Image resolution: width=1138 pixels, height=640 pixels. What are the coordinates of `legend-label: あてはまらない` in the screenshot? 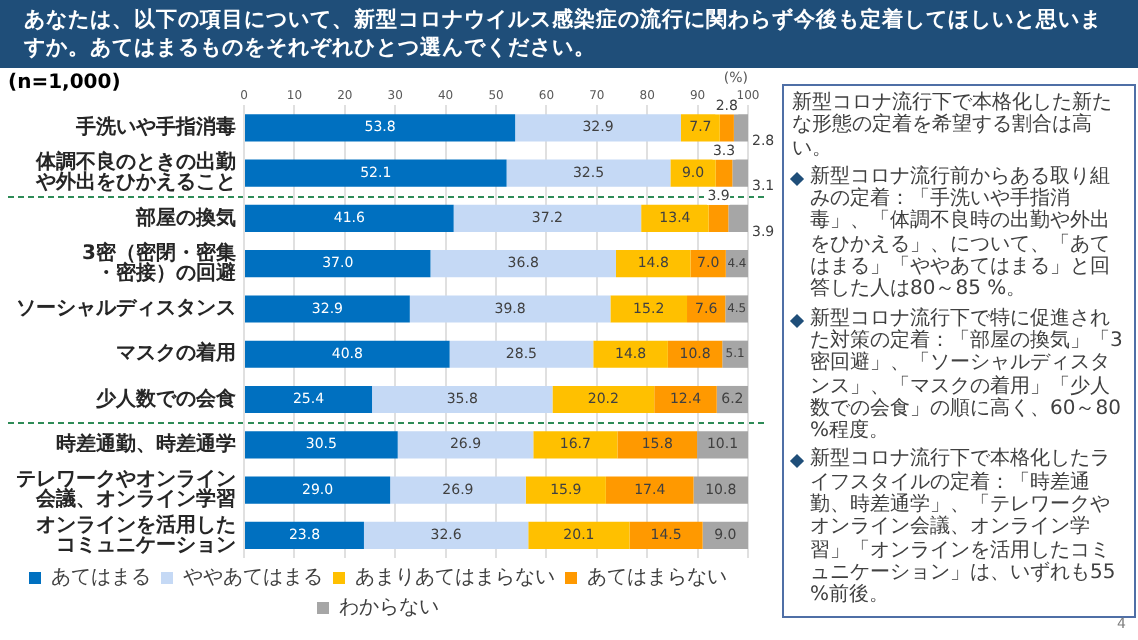 It's located at (657, 578).